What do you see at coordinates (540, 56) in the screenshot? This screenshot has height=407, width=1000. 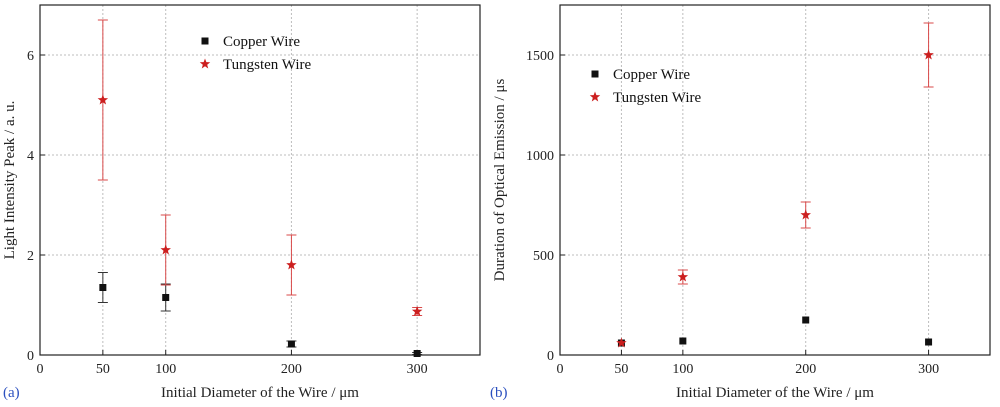 I see `y-tick-label: 1500` at bounding box center [540, 56].